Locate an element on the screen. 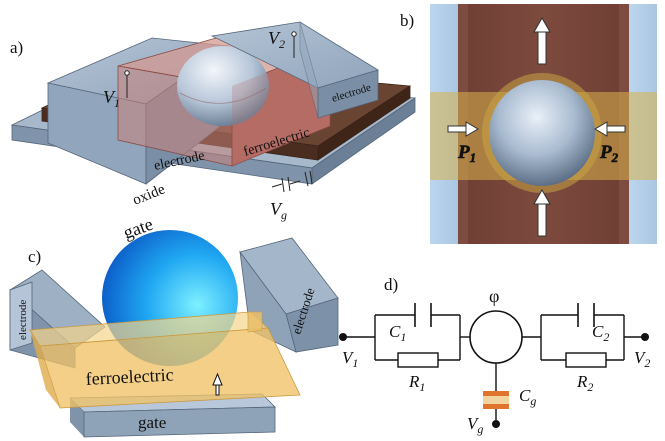 This screenshot has height=441, width=665. electrode-left-label-c: electrode is located at coordinates (23, 320).